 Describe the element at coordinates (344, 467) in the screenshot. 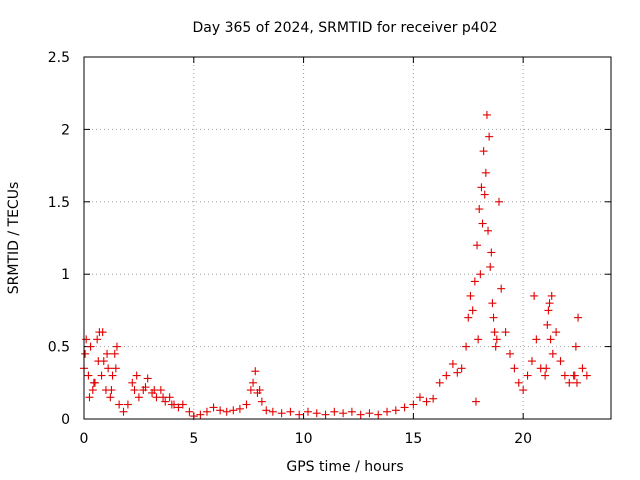

I see `x-axis-label: GPS time / hours` at that location.